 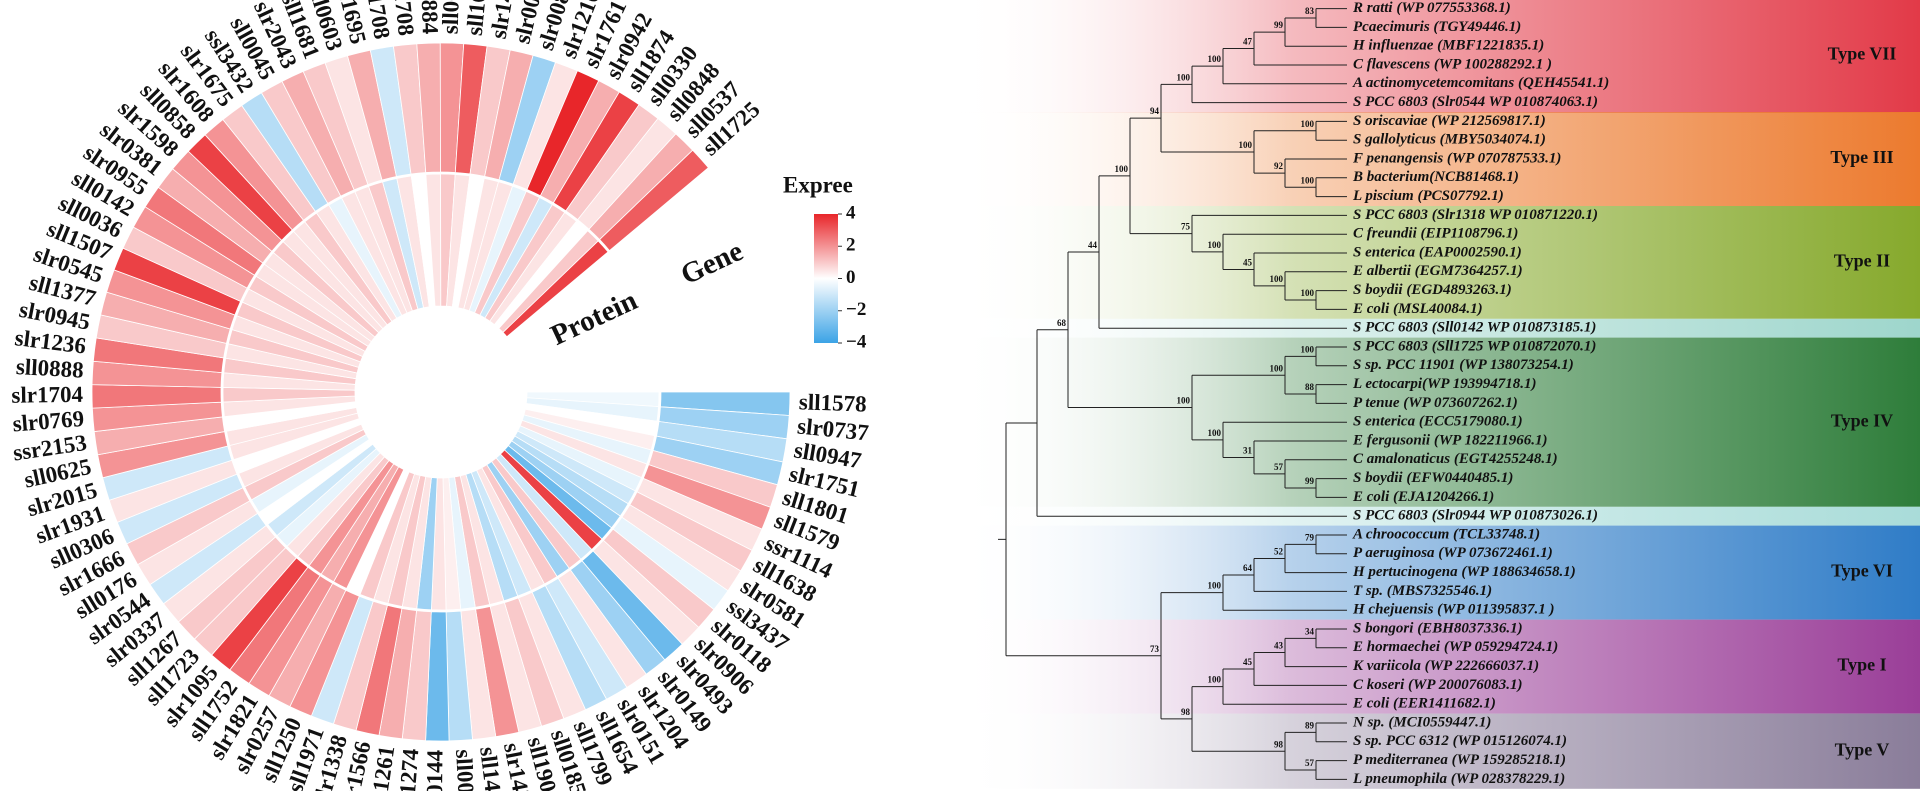 I want to click on type-label: Type I, so click(x=1861, y=665).